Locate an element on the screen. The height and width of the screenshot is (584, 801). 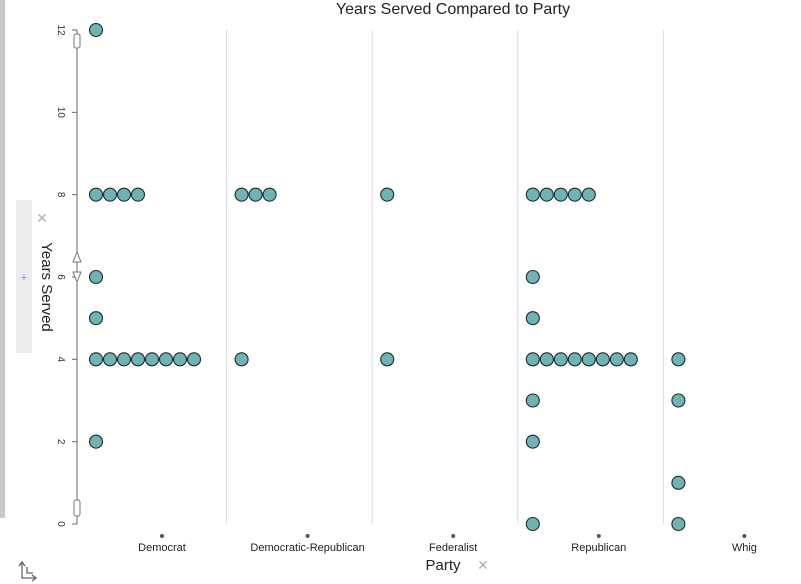
y-tick-label: 6 is located at coordinates (60, 277).